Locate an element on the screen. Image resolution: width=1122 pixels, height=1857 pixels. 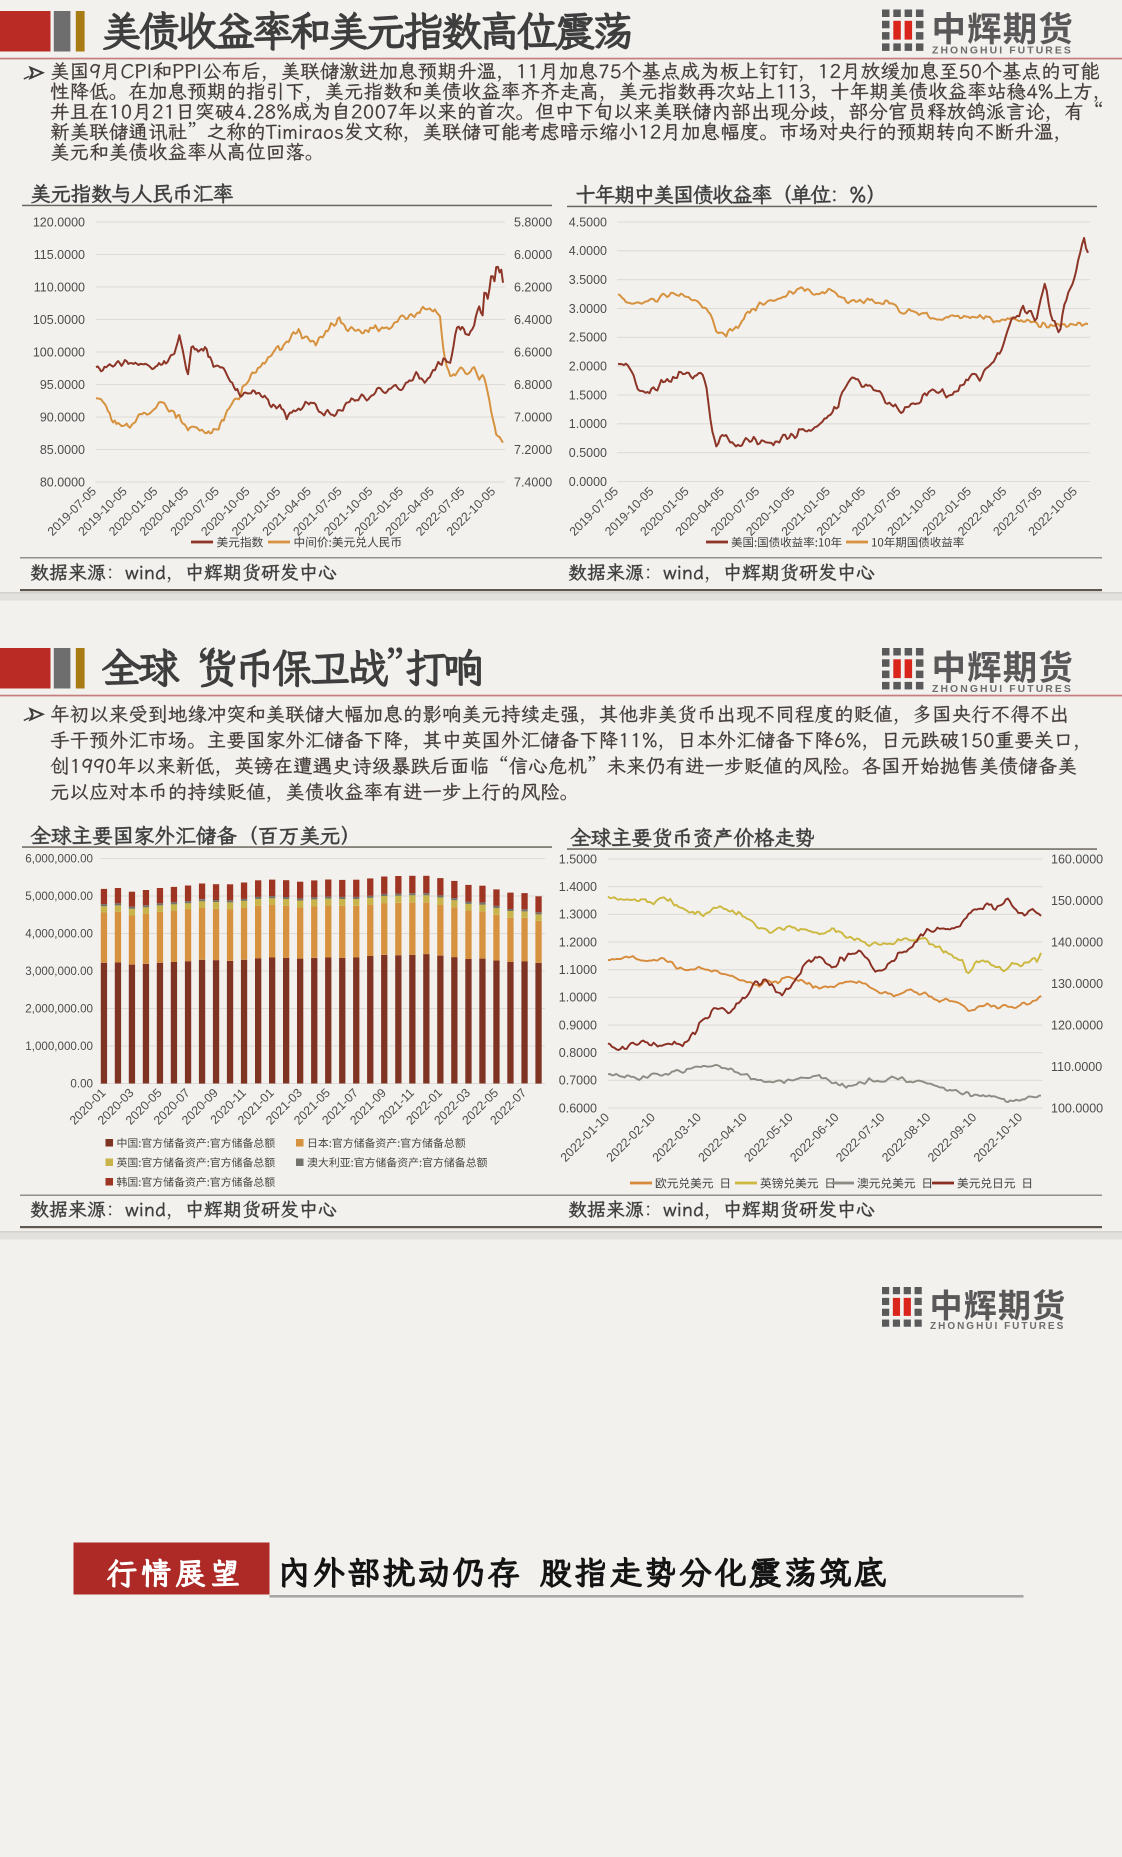
svg-text: 5,000,000.00 is located at coordinates (59, 896).